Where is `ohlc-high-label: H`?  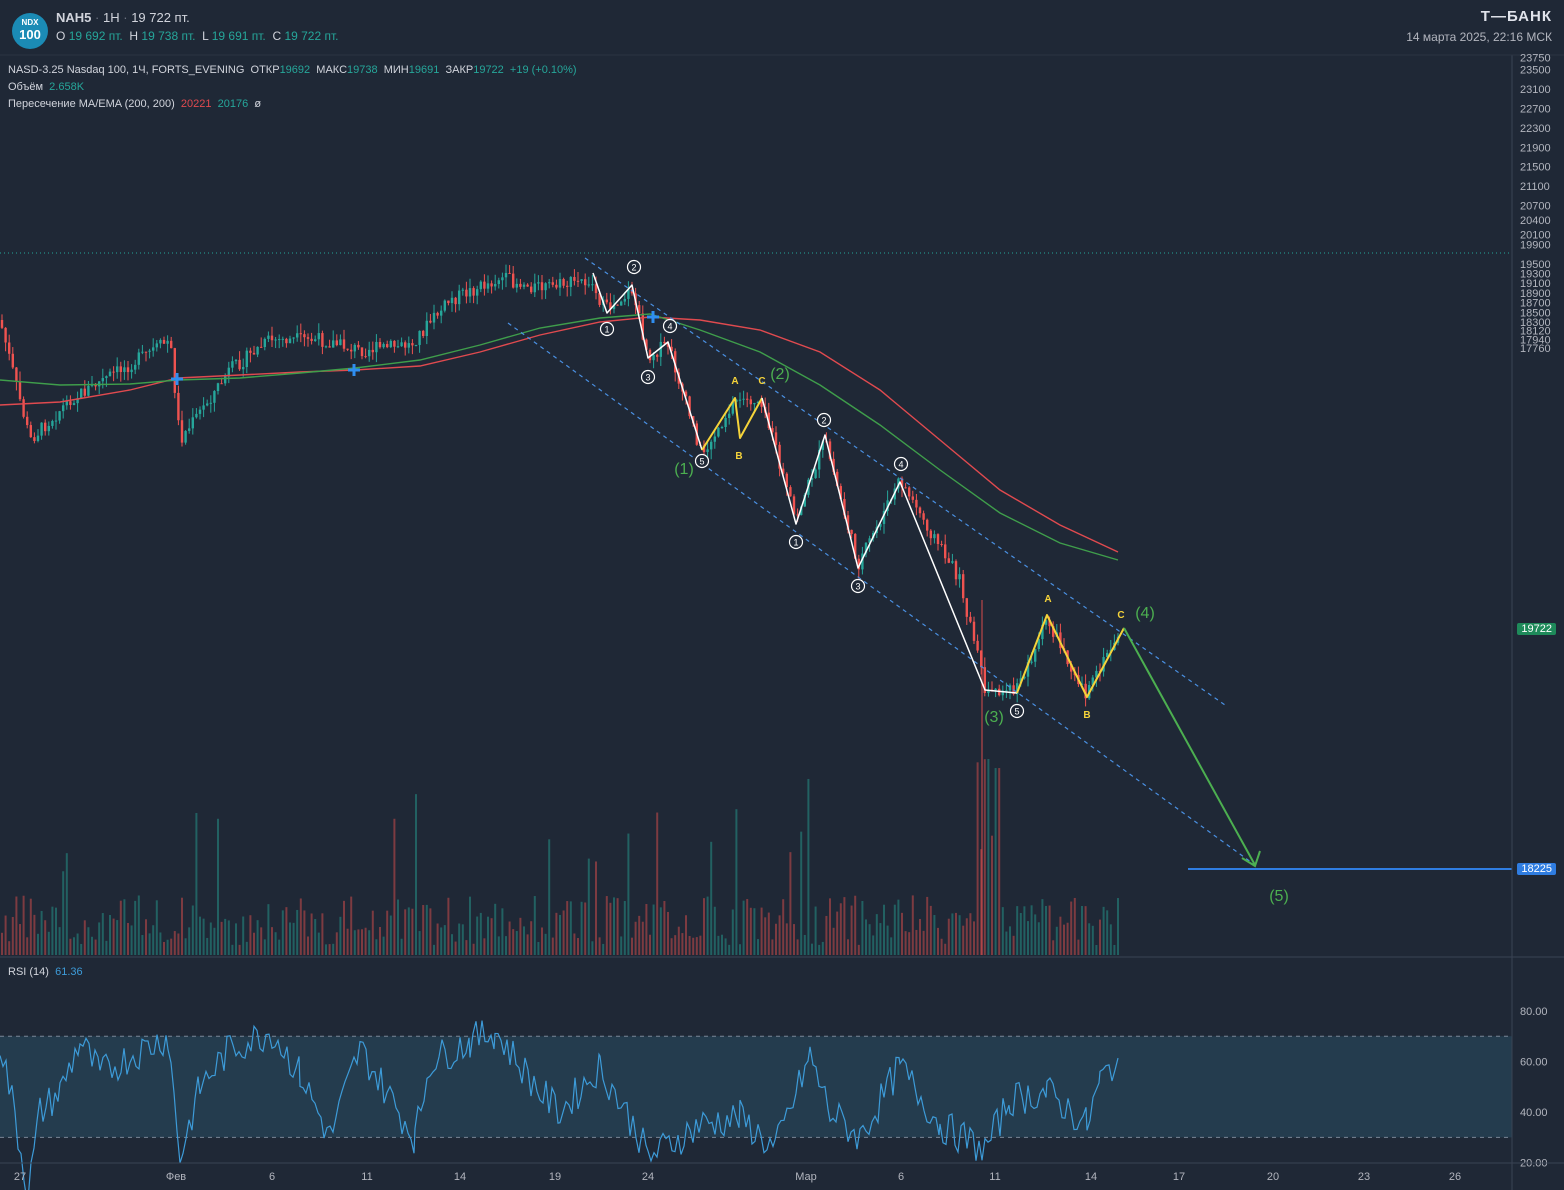
ohlc-high-label: H is located at coordinates (134, 36).